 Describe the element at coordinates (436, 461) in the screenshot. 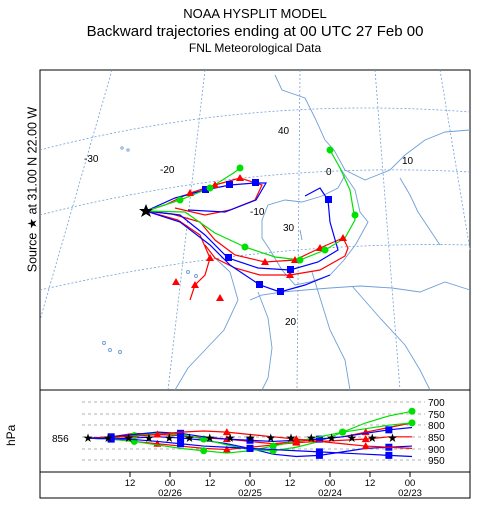

I see `level-label-950: 950` at that location.